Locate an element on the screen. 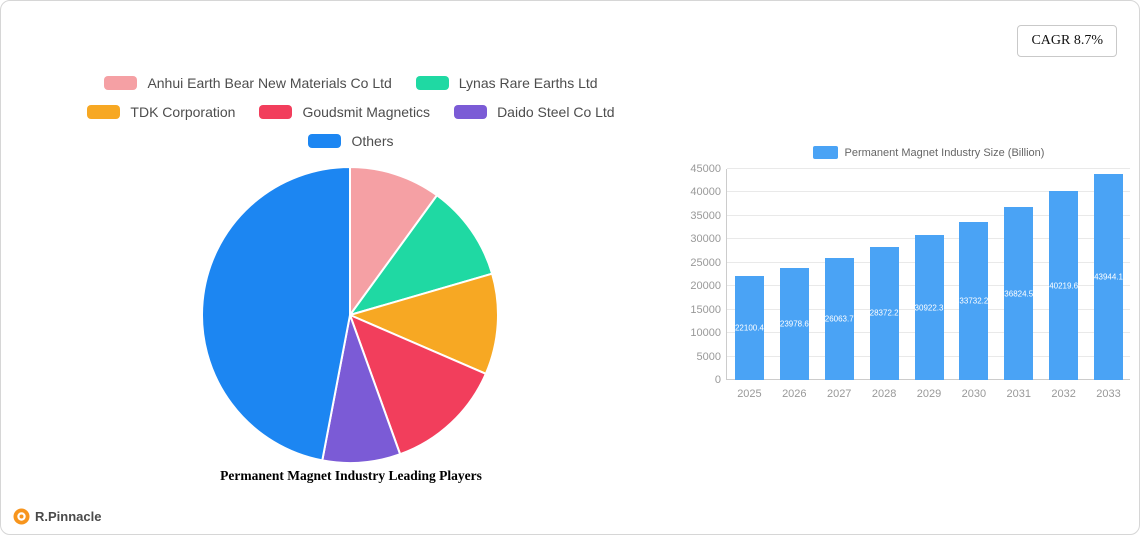 This screenshot has width=1140, height=535. y-axis-tick-label: 30000 is located at coordinates (705, 239).